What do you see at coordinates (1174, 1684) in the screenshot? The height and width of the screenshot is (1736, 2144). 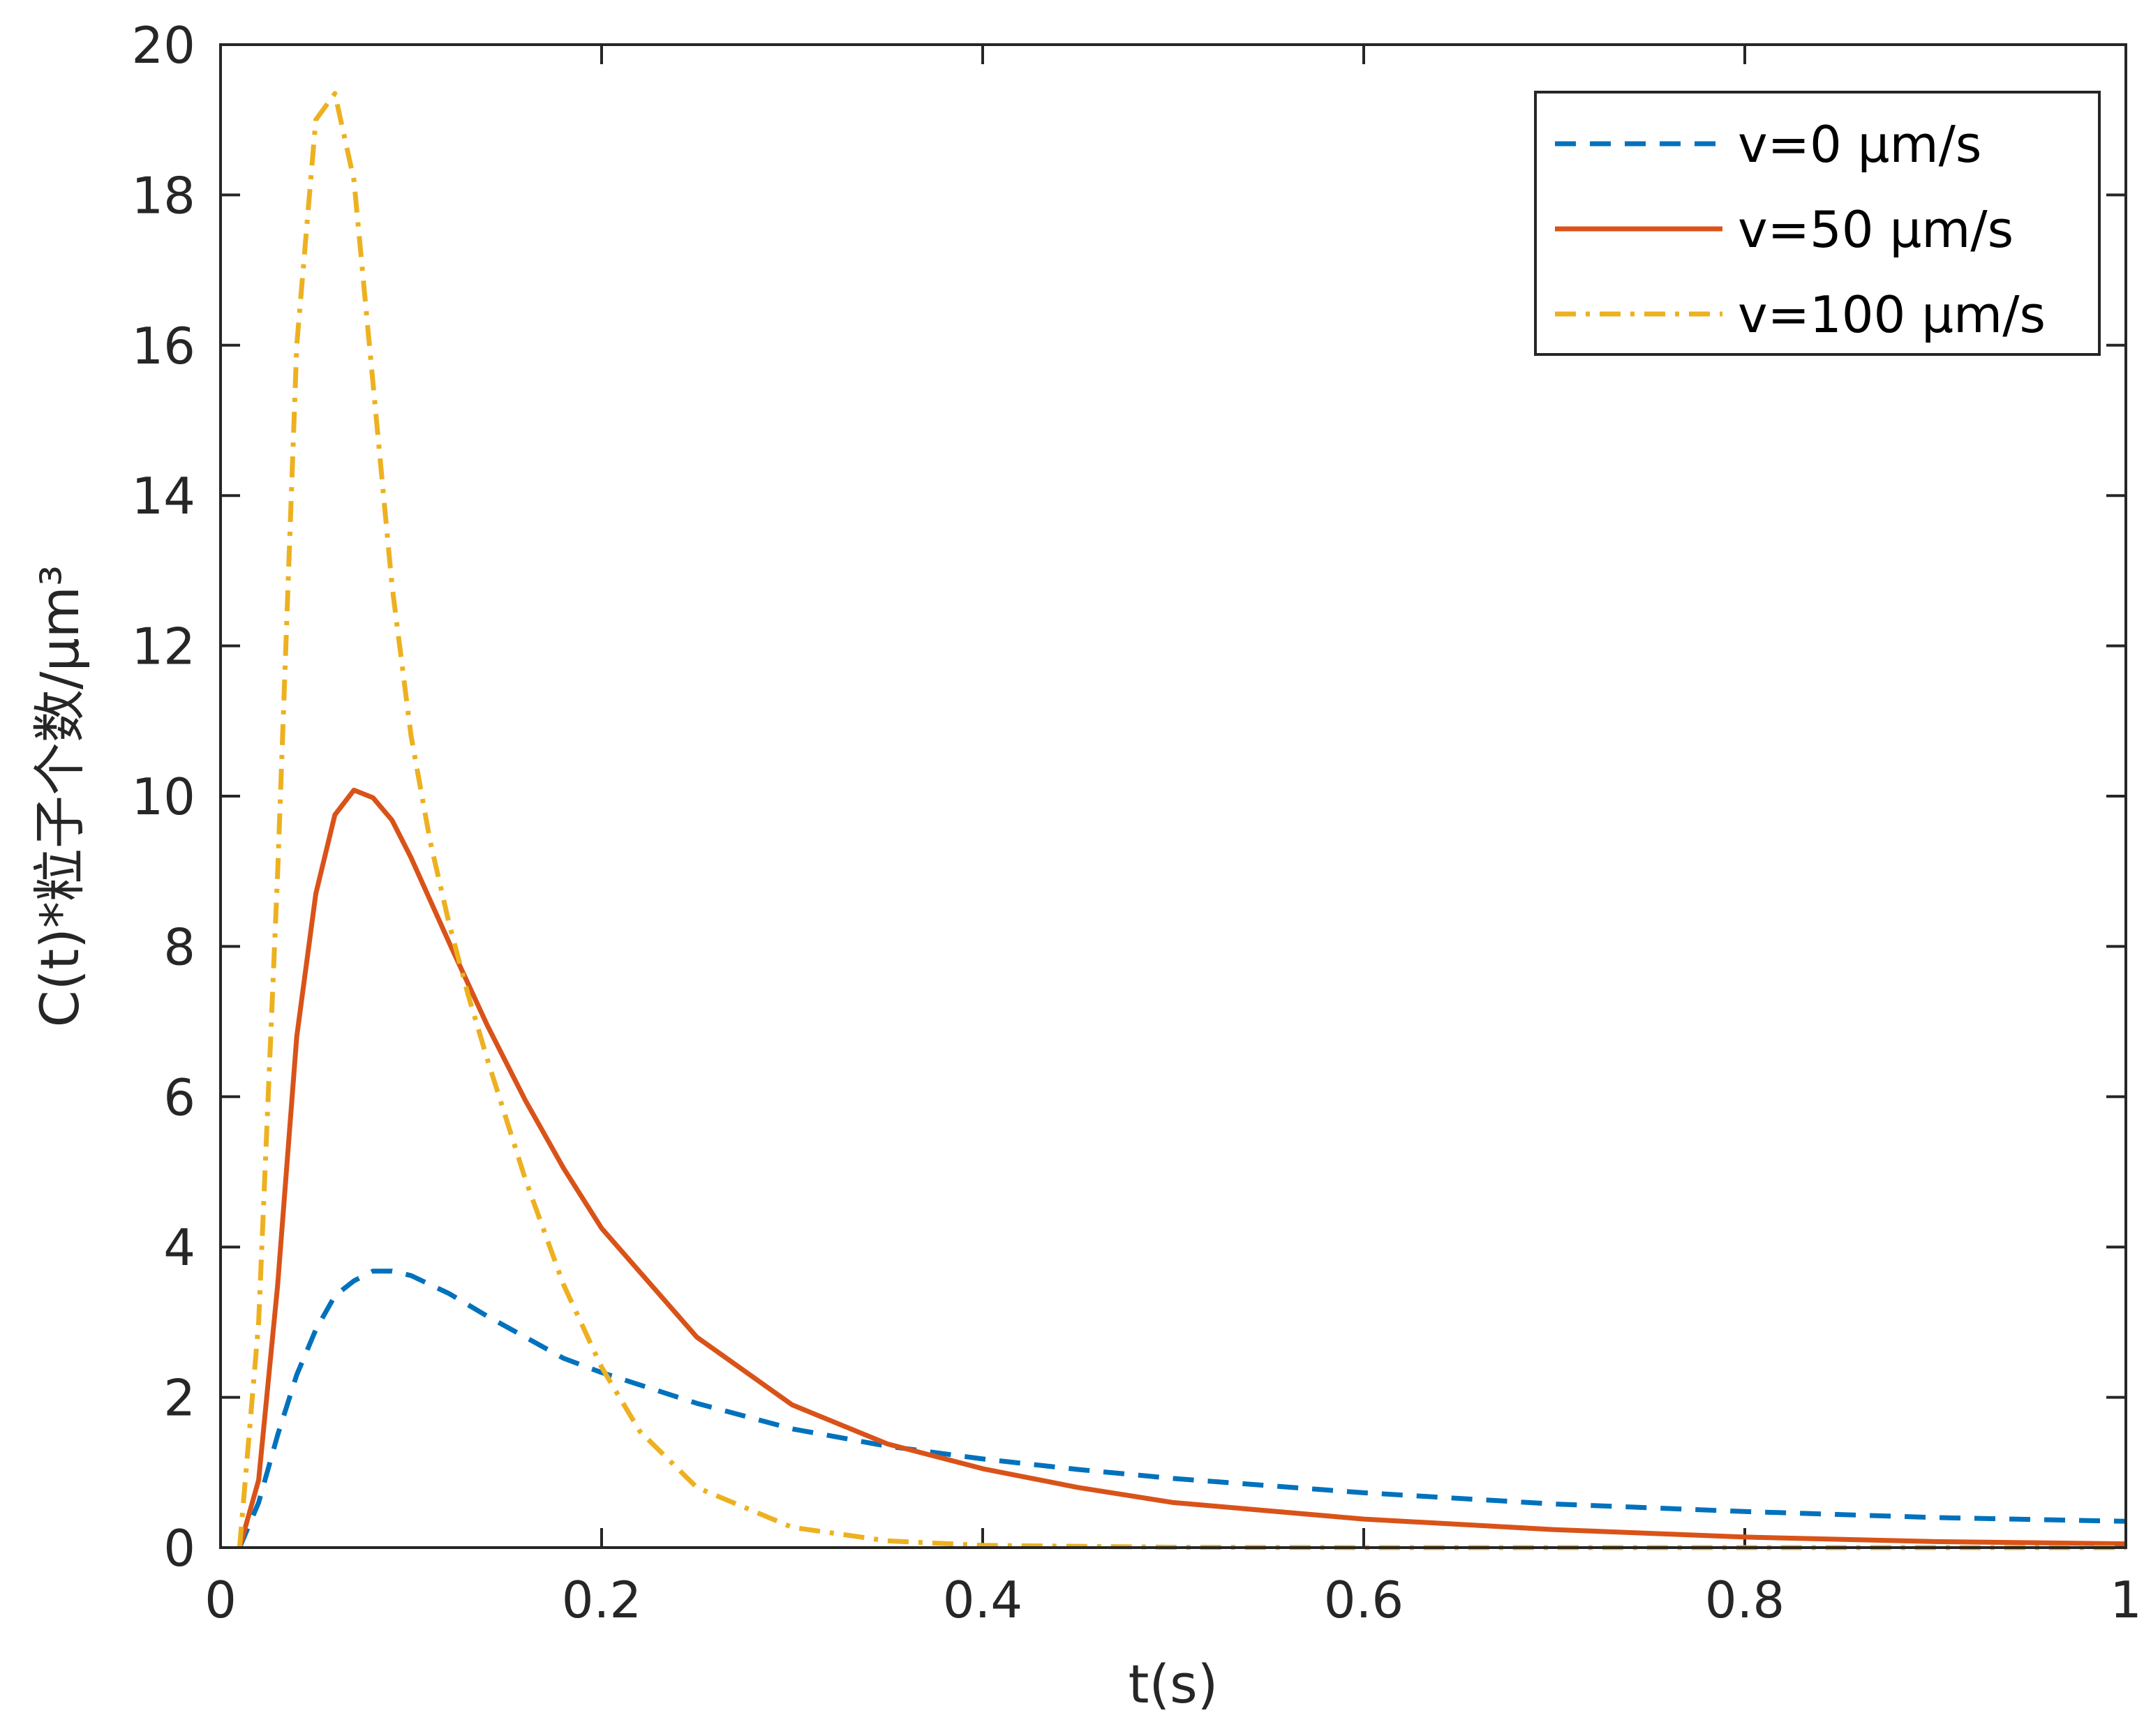 I see `x-axis-label: t(s)` at bounding box center [1174, 1684].